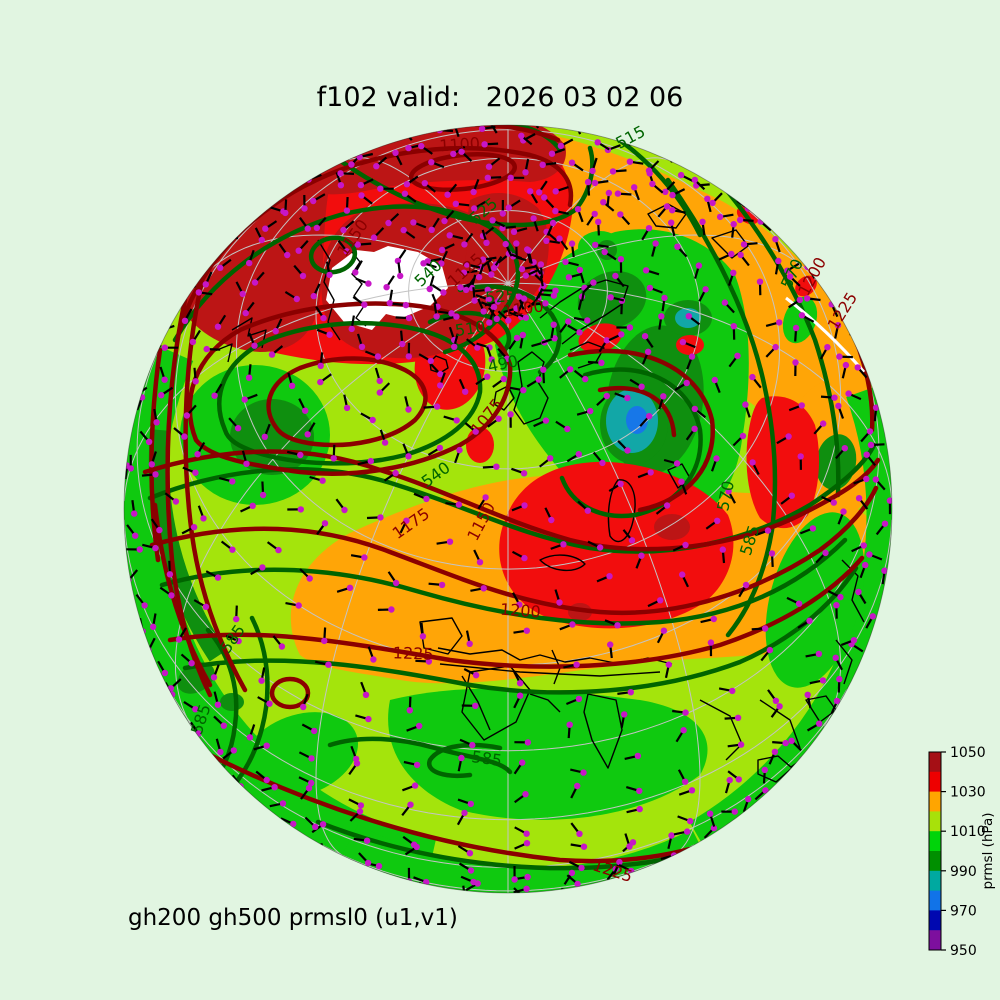 The height and width of the screenshot is (1000, 1000). I want to click on colorbar-tick-label: 950, so click(963, 951).